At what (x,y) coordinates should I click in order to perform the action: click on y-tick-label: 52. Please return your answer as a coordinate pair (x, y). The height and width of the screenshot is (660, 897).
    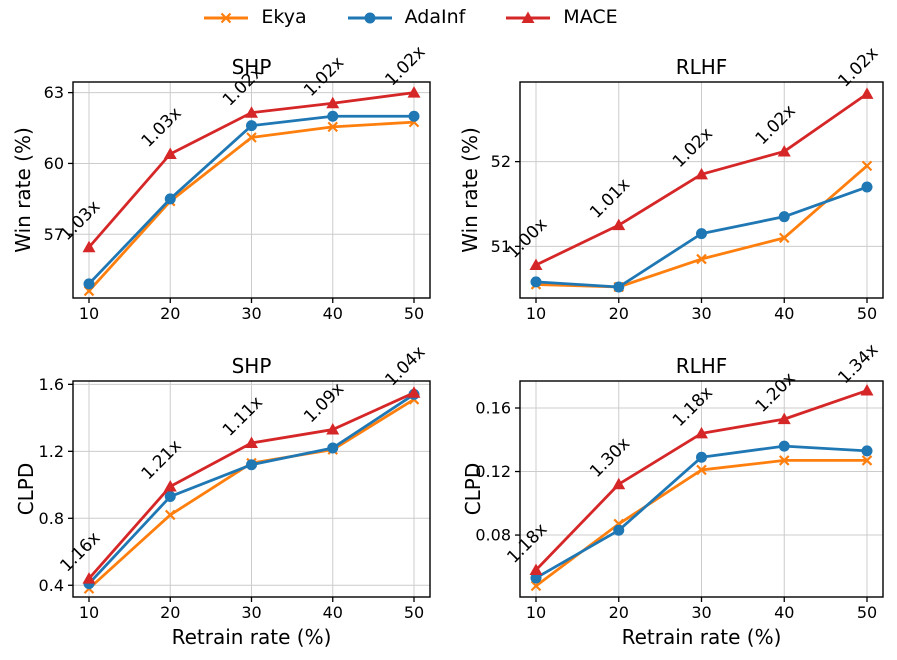
    Looking at the image, I should click on (501, 161).